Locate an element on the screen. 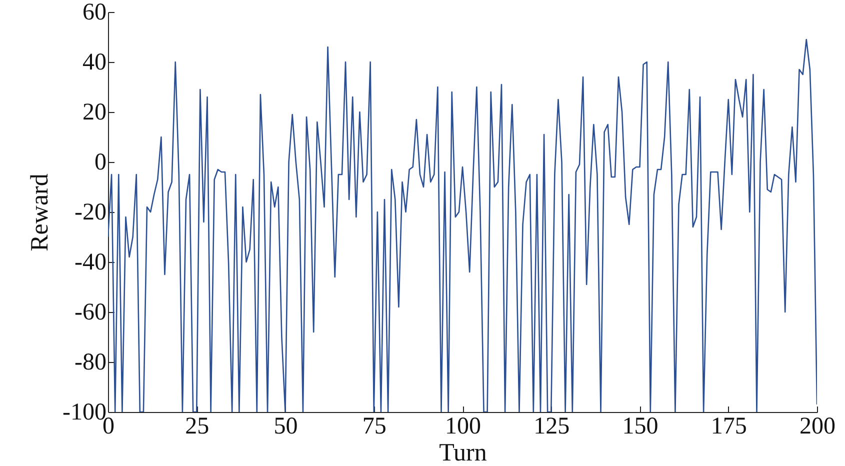 This screenshot has height=466, width=845. x-tick-label: 175 is located at coordinates (728, 427).